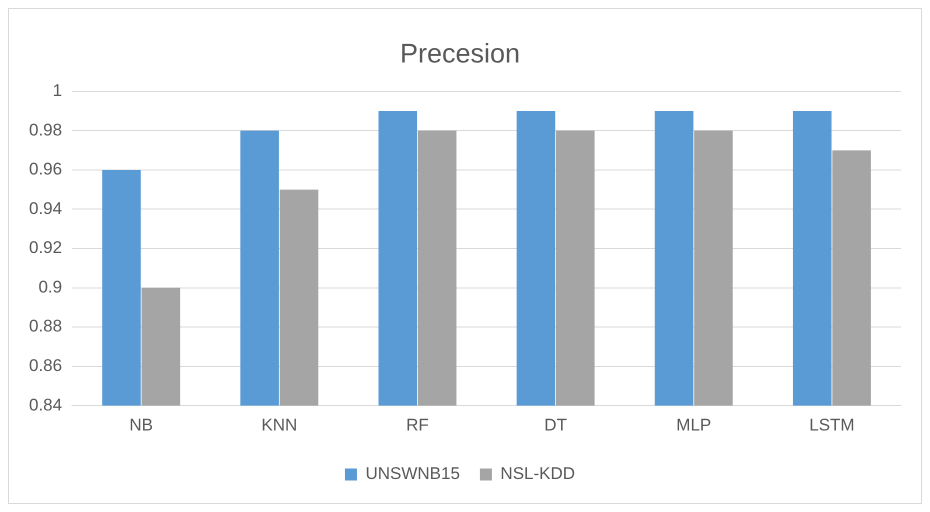 Image resolution: width=930 pixels, height=512 pixels. What do you see at coordinates (45, 248) in the screenshot?
I see `y-tick-label: 0.92` at bounding box center [45, 248].